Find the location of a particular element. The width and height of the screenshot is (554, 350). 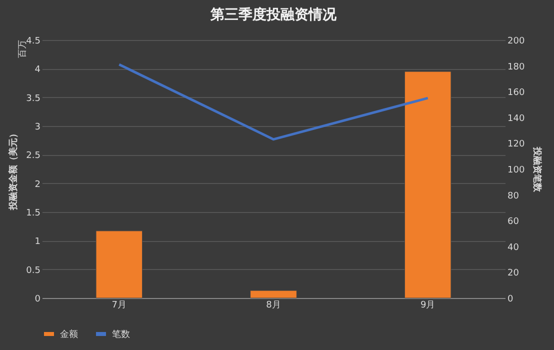

y2-tick-label: 180 is located at coordinates (516, 67).